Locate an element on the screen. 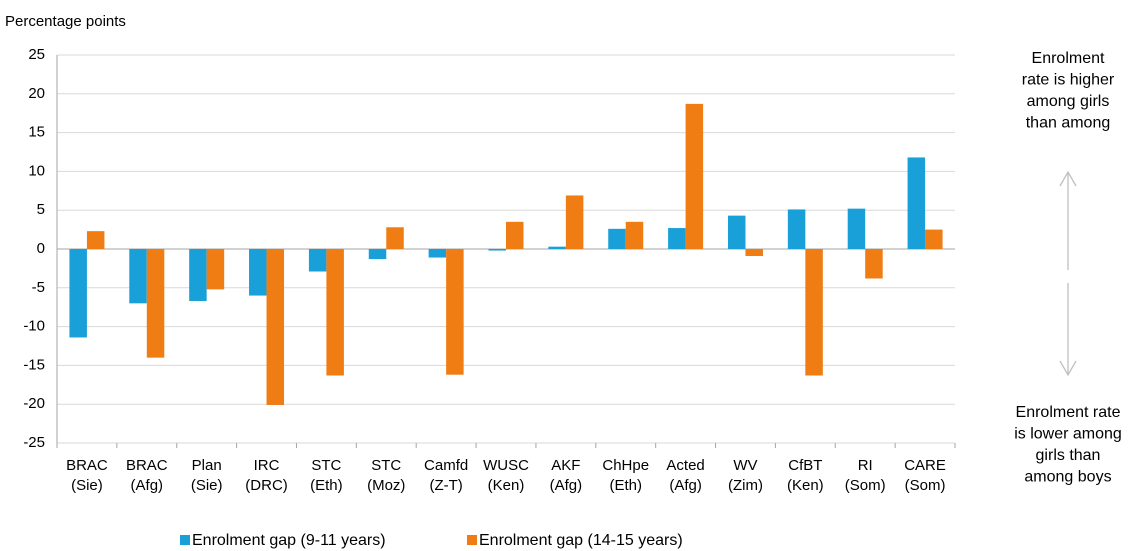 This screenshot has width=1135, height=551. y-tick-label: 25 is located at coordinates (36, 54).